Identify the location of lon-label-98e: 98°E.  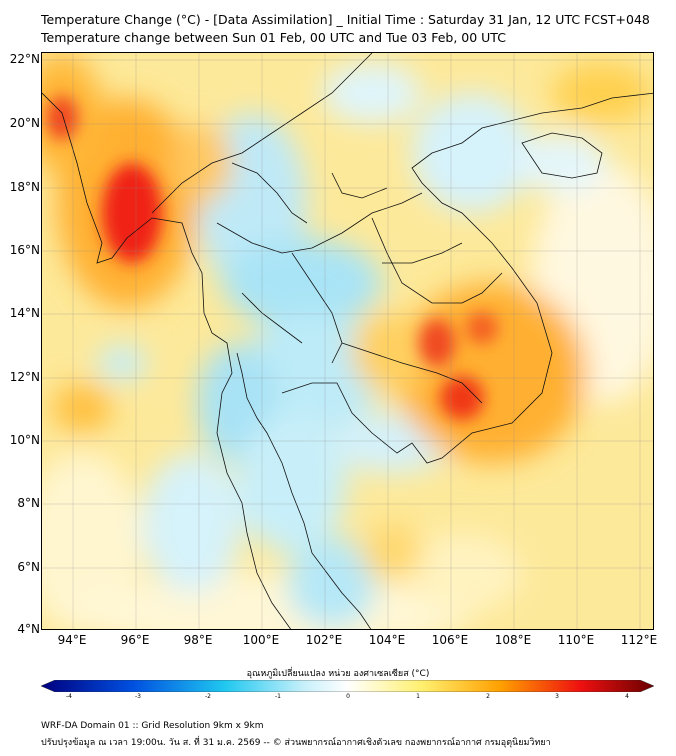
(198, 640).